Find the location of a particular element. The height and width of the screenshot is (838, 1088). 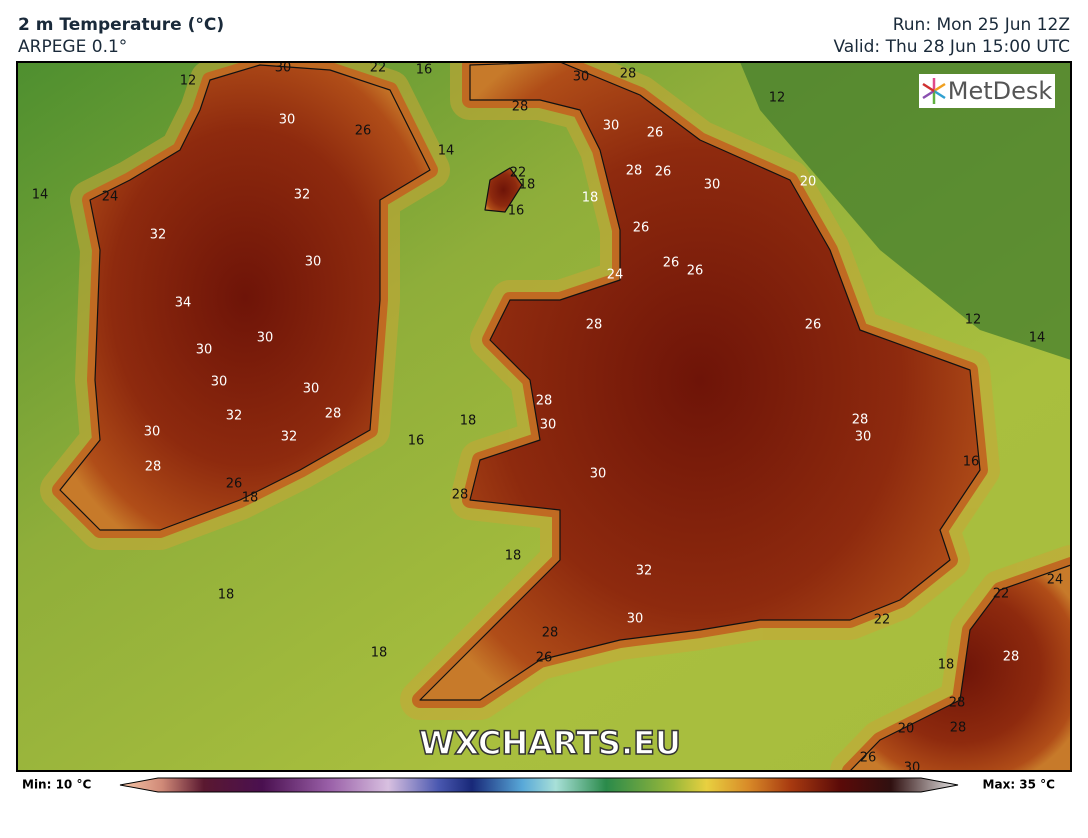

contour-label: 34 is located at coordinates (183, 303).